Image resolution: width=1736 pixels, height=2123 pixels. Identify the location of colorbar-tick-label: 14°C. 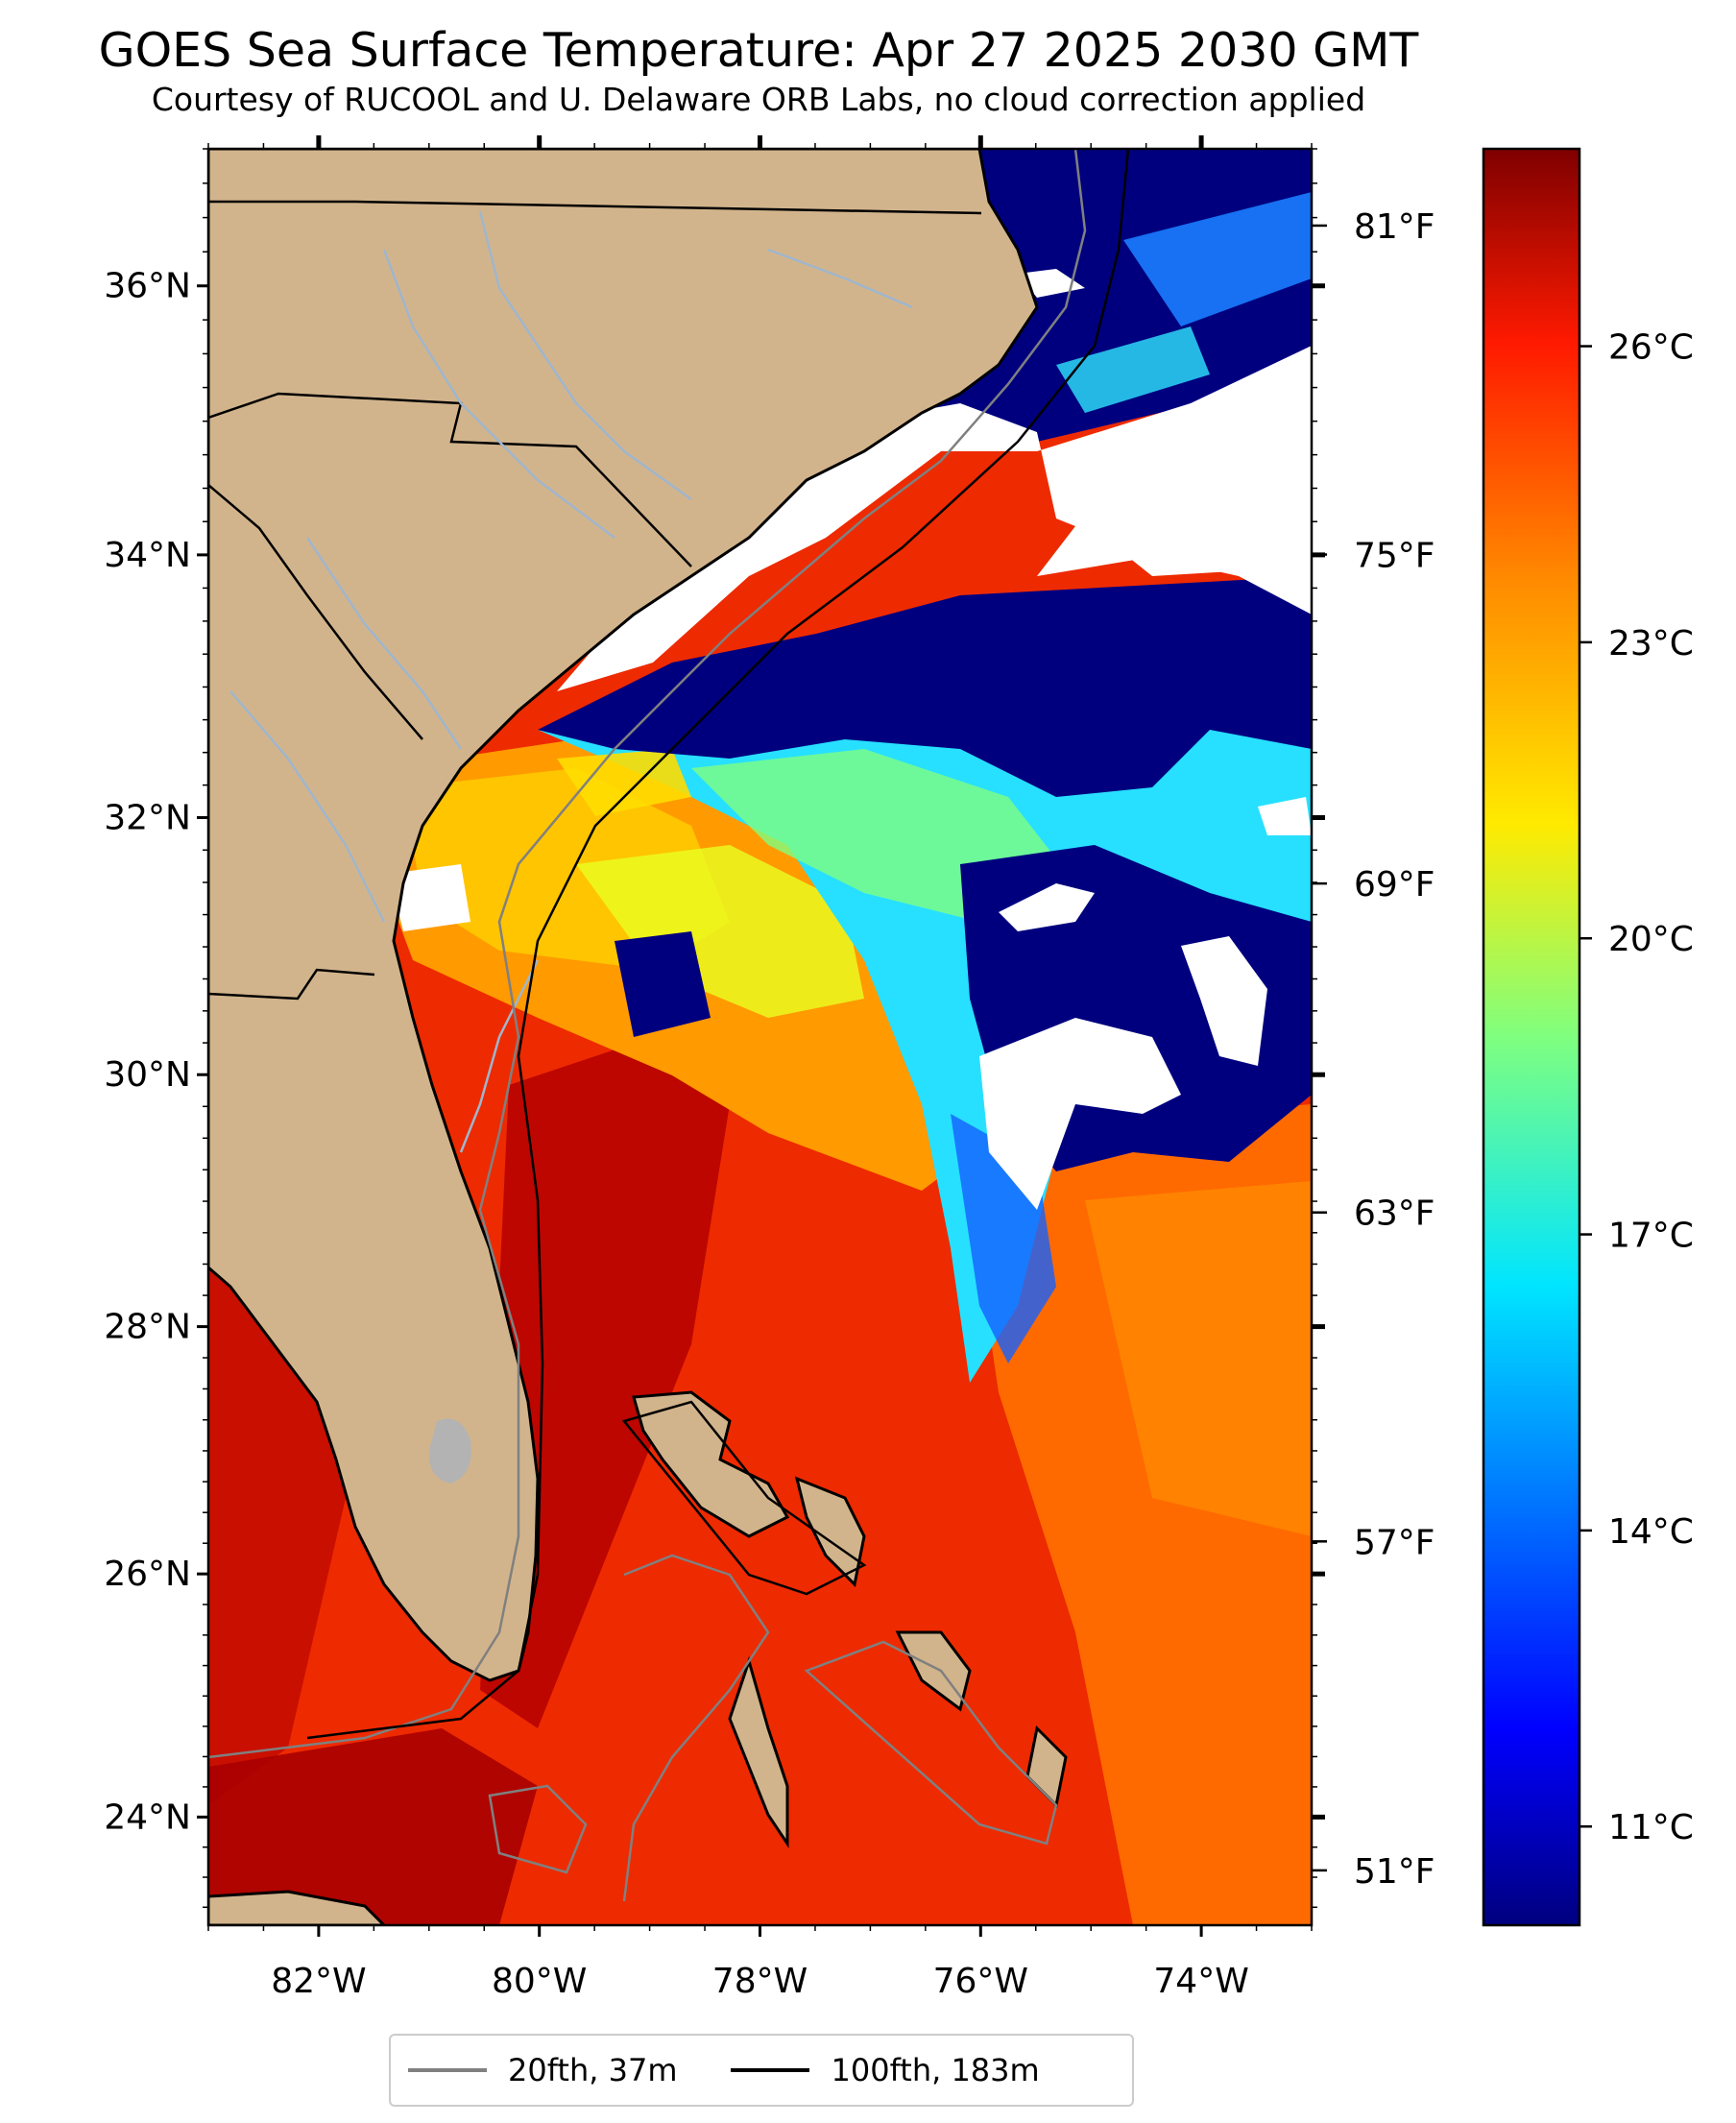
(1651, 1532).